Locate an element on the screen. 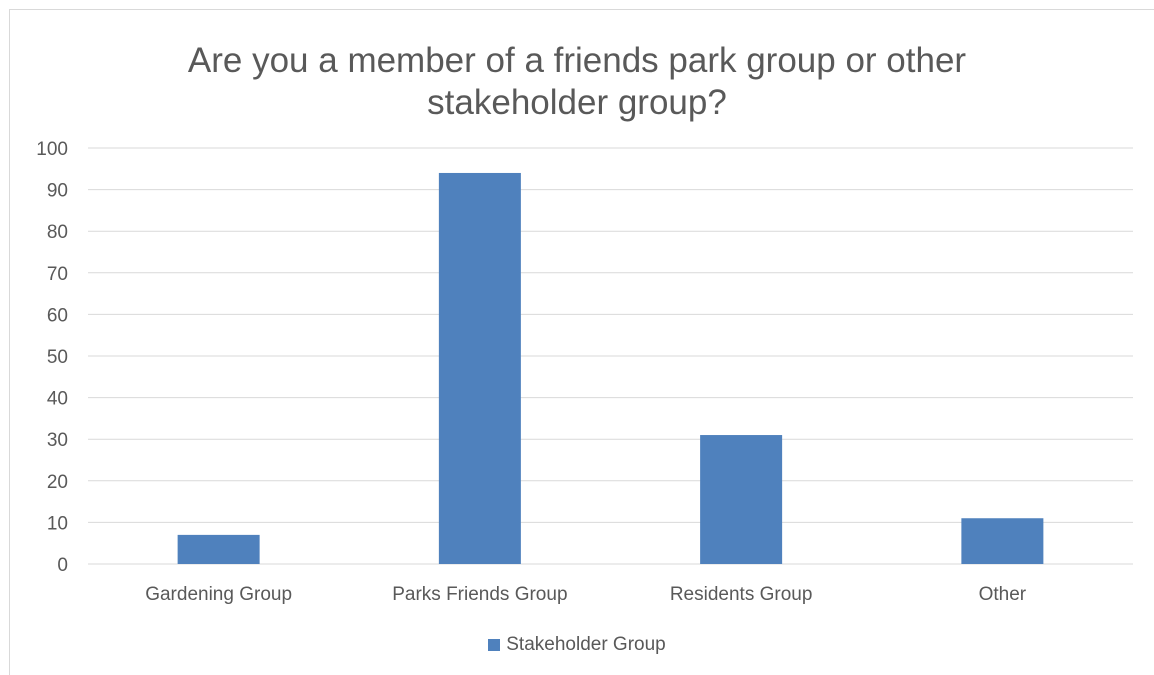 The image size is (1154, 675). y-tick-label: 40 is located at coordinates (57, 399).